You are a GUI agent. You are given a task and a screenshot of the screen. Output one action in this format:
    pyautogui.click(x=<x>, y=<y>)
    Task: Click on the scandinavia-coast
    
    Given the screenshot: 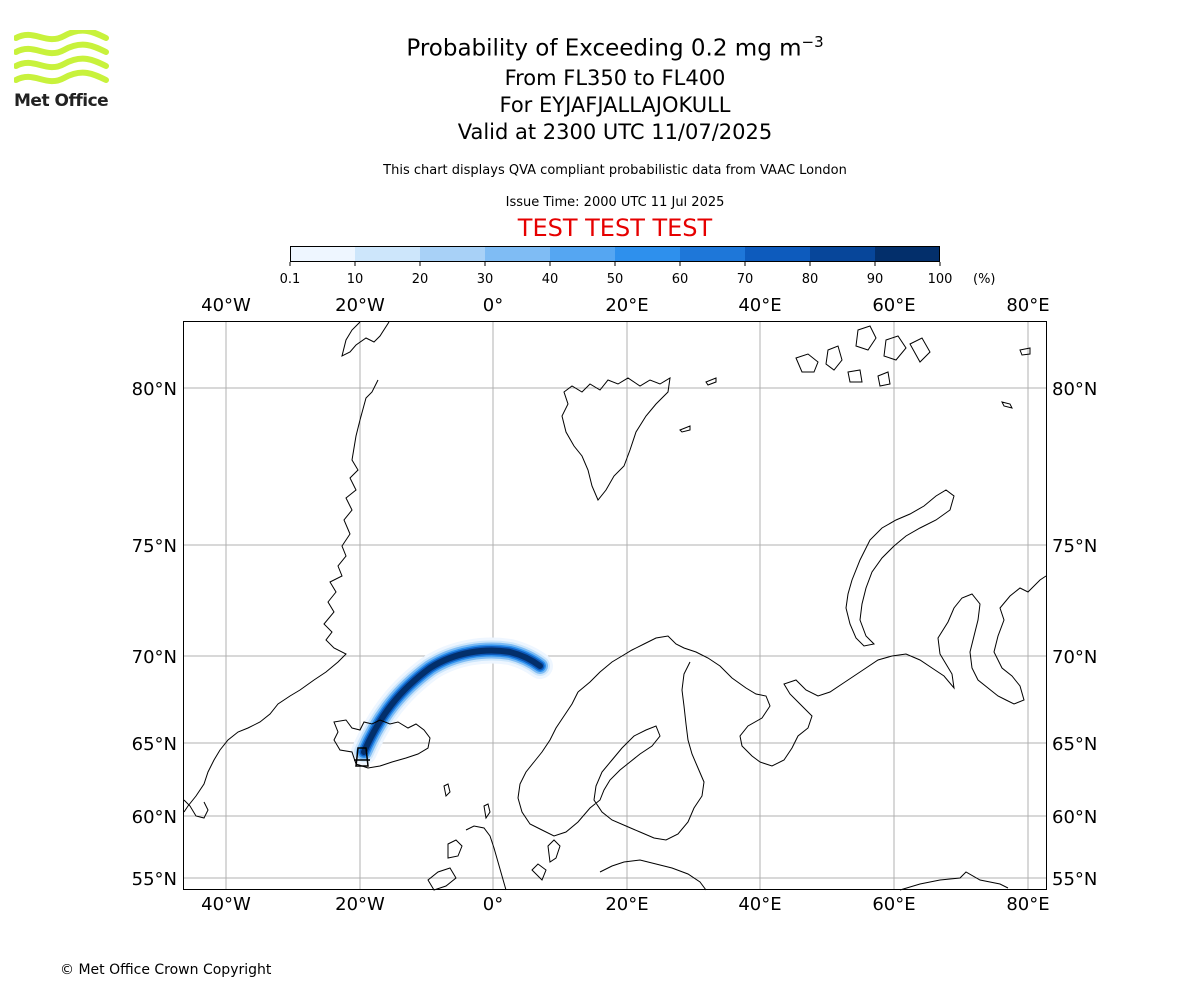 What is the action you would take?
    pyautogui.click(x=782, y=708)
    